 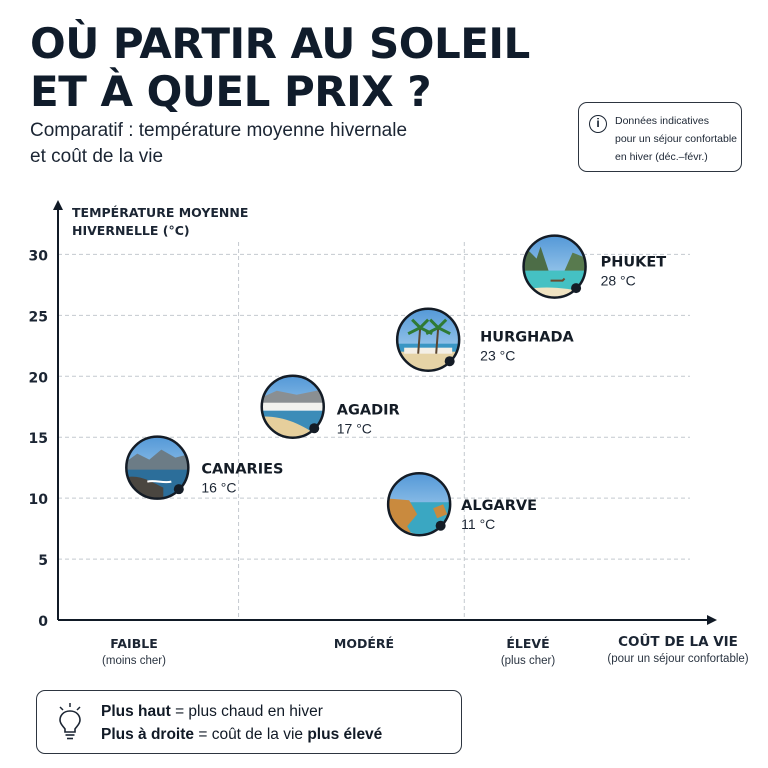 What do you see at coordinates (345, 734) in the screenshot?
I see `legend-line-2-bold-end: plus élevé` at bounding box center [345, 734].